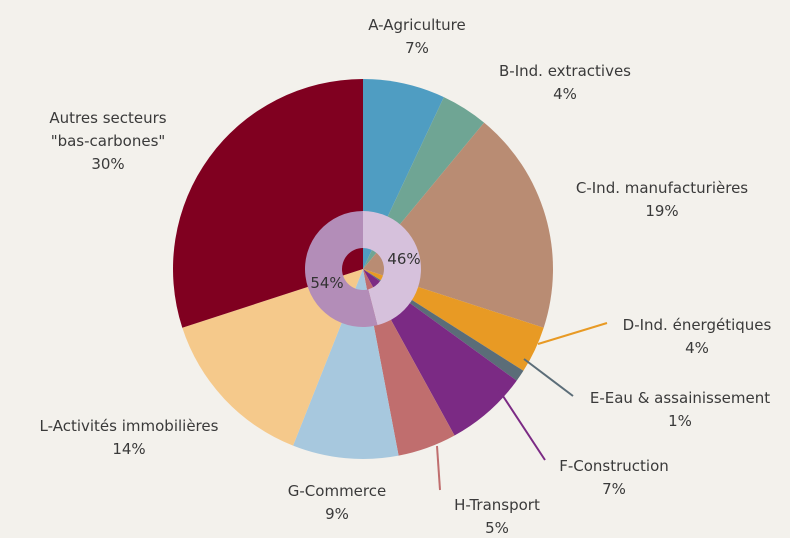 The width and height of the screenshot is (790, 538). Describe the element at coordinates (327, 283) in the screenshot. I see `inner-label: 54%` at that location.